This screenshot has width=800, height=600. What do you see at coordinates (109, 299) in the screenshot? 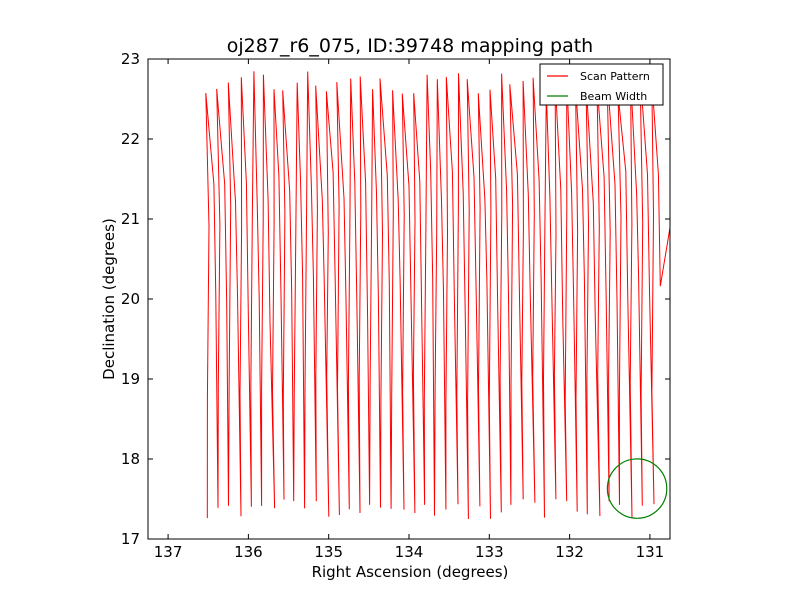
I see `y-axis-label: Declination (degrees)` at bounding box center [109, 299].